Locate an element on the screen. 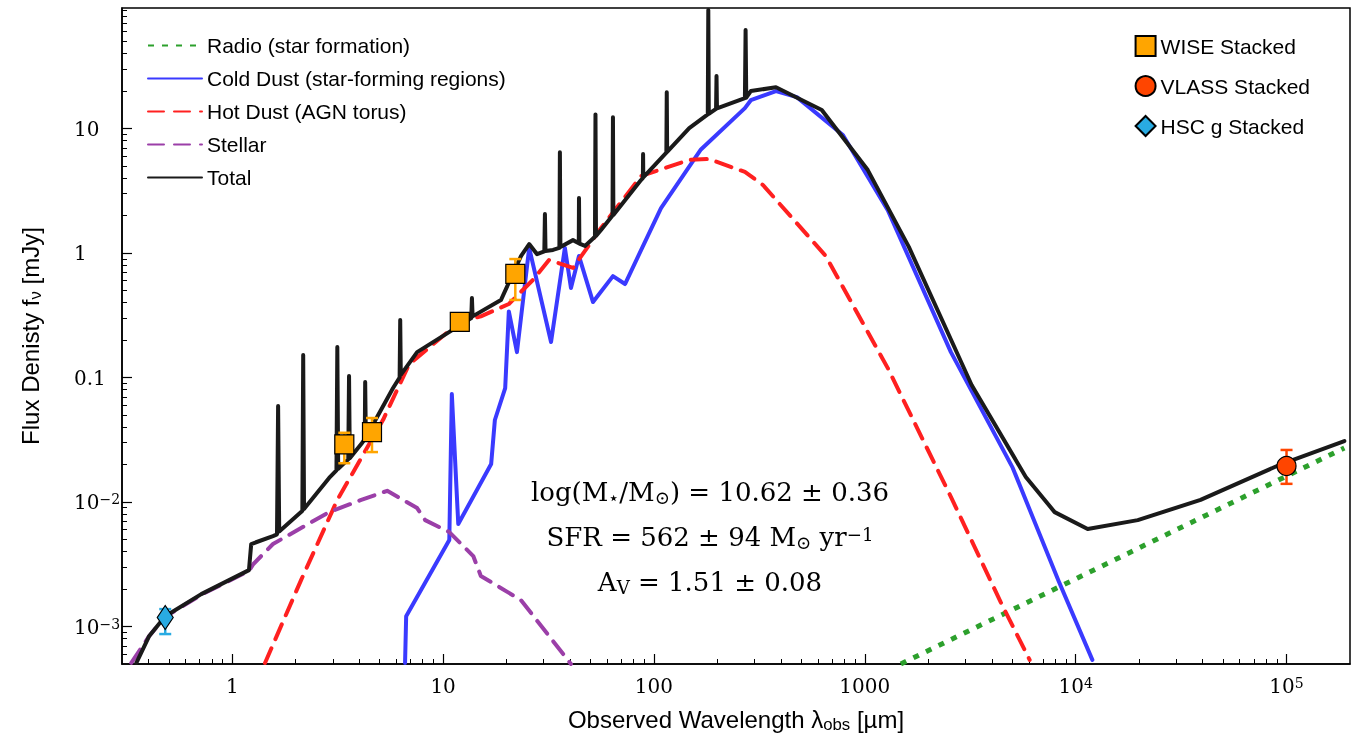 The height and width of the screenshot is (739, 1359). legend-label: Radio (star formation) is located at coordinates (309, 45).